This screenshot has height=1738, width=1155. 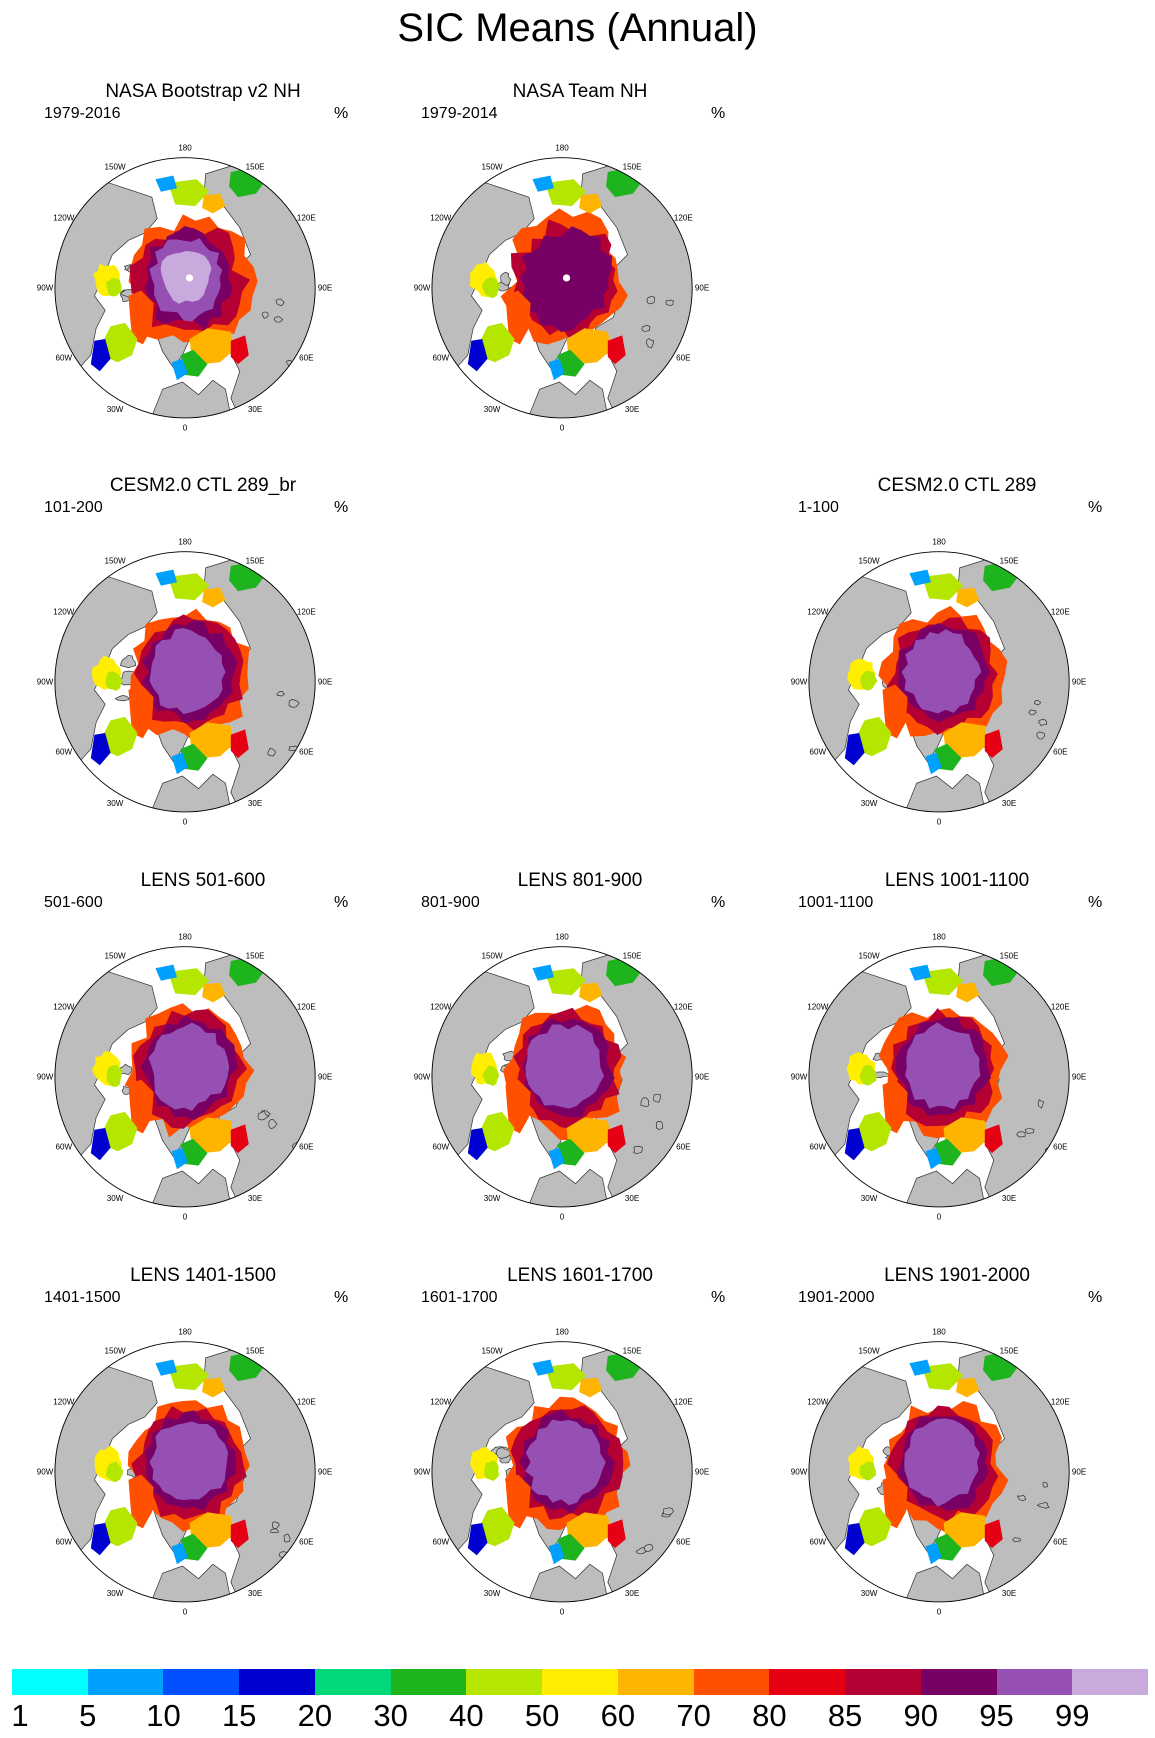 What do you see at coordinates (957, 880) in the screenshot?
I see `panel-title: LENS 1001-1100` at bounding box center [957, 880].